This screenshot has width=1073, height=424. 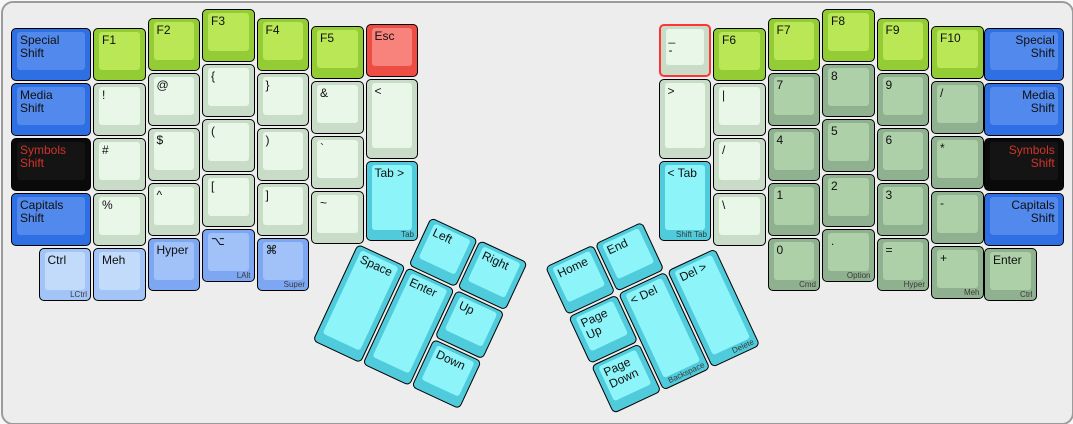 What do you see at coordinates (64, 271) in the screenshot?
I see `keycap-face: Ctrl` at bounding box center [64, 271].